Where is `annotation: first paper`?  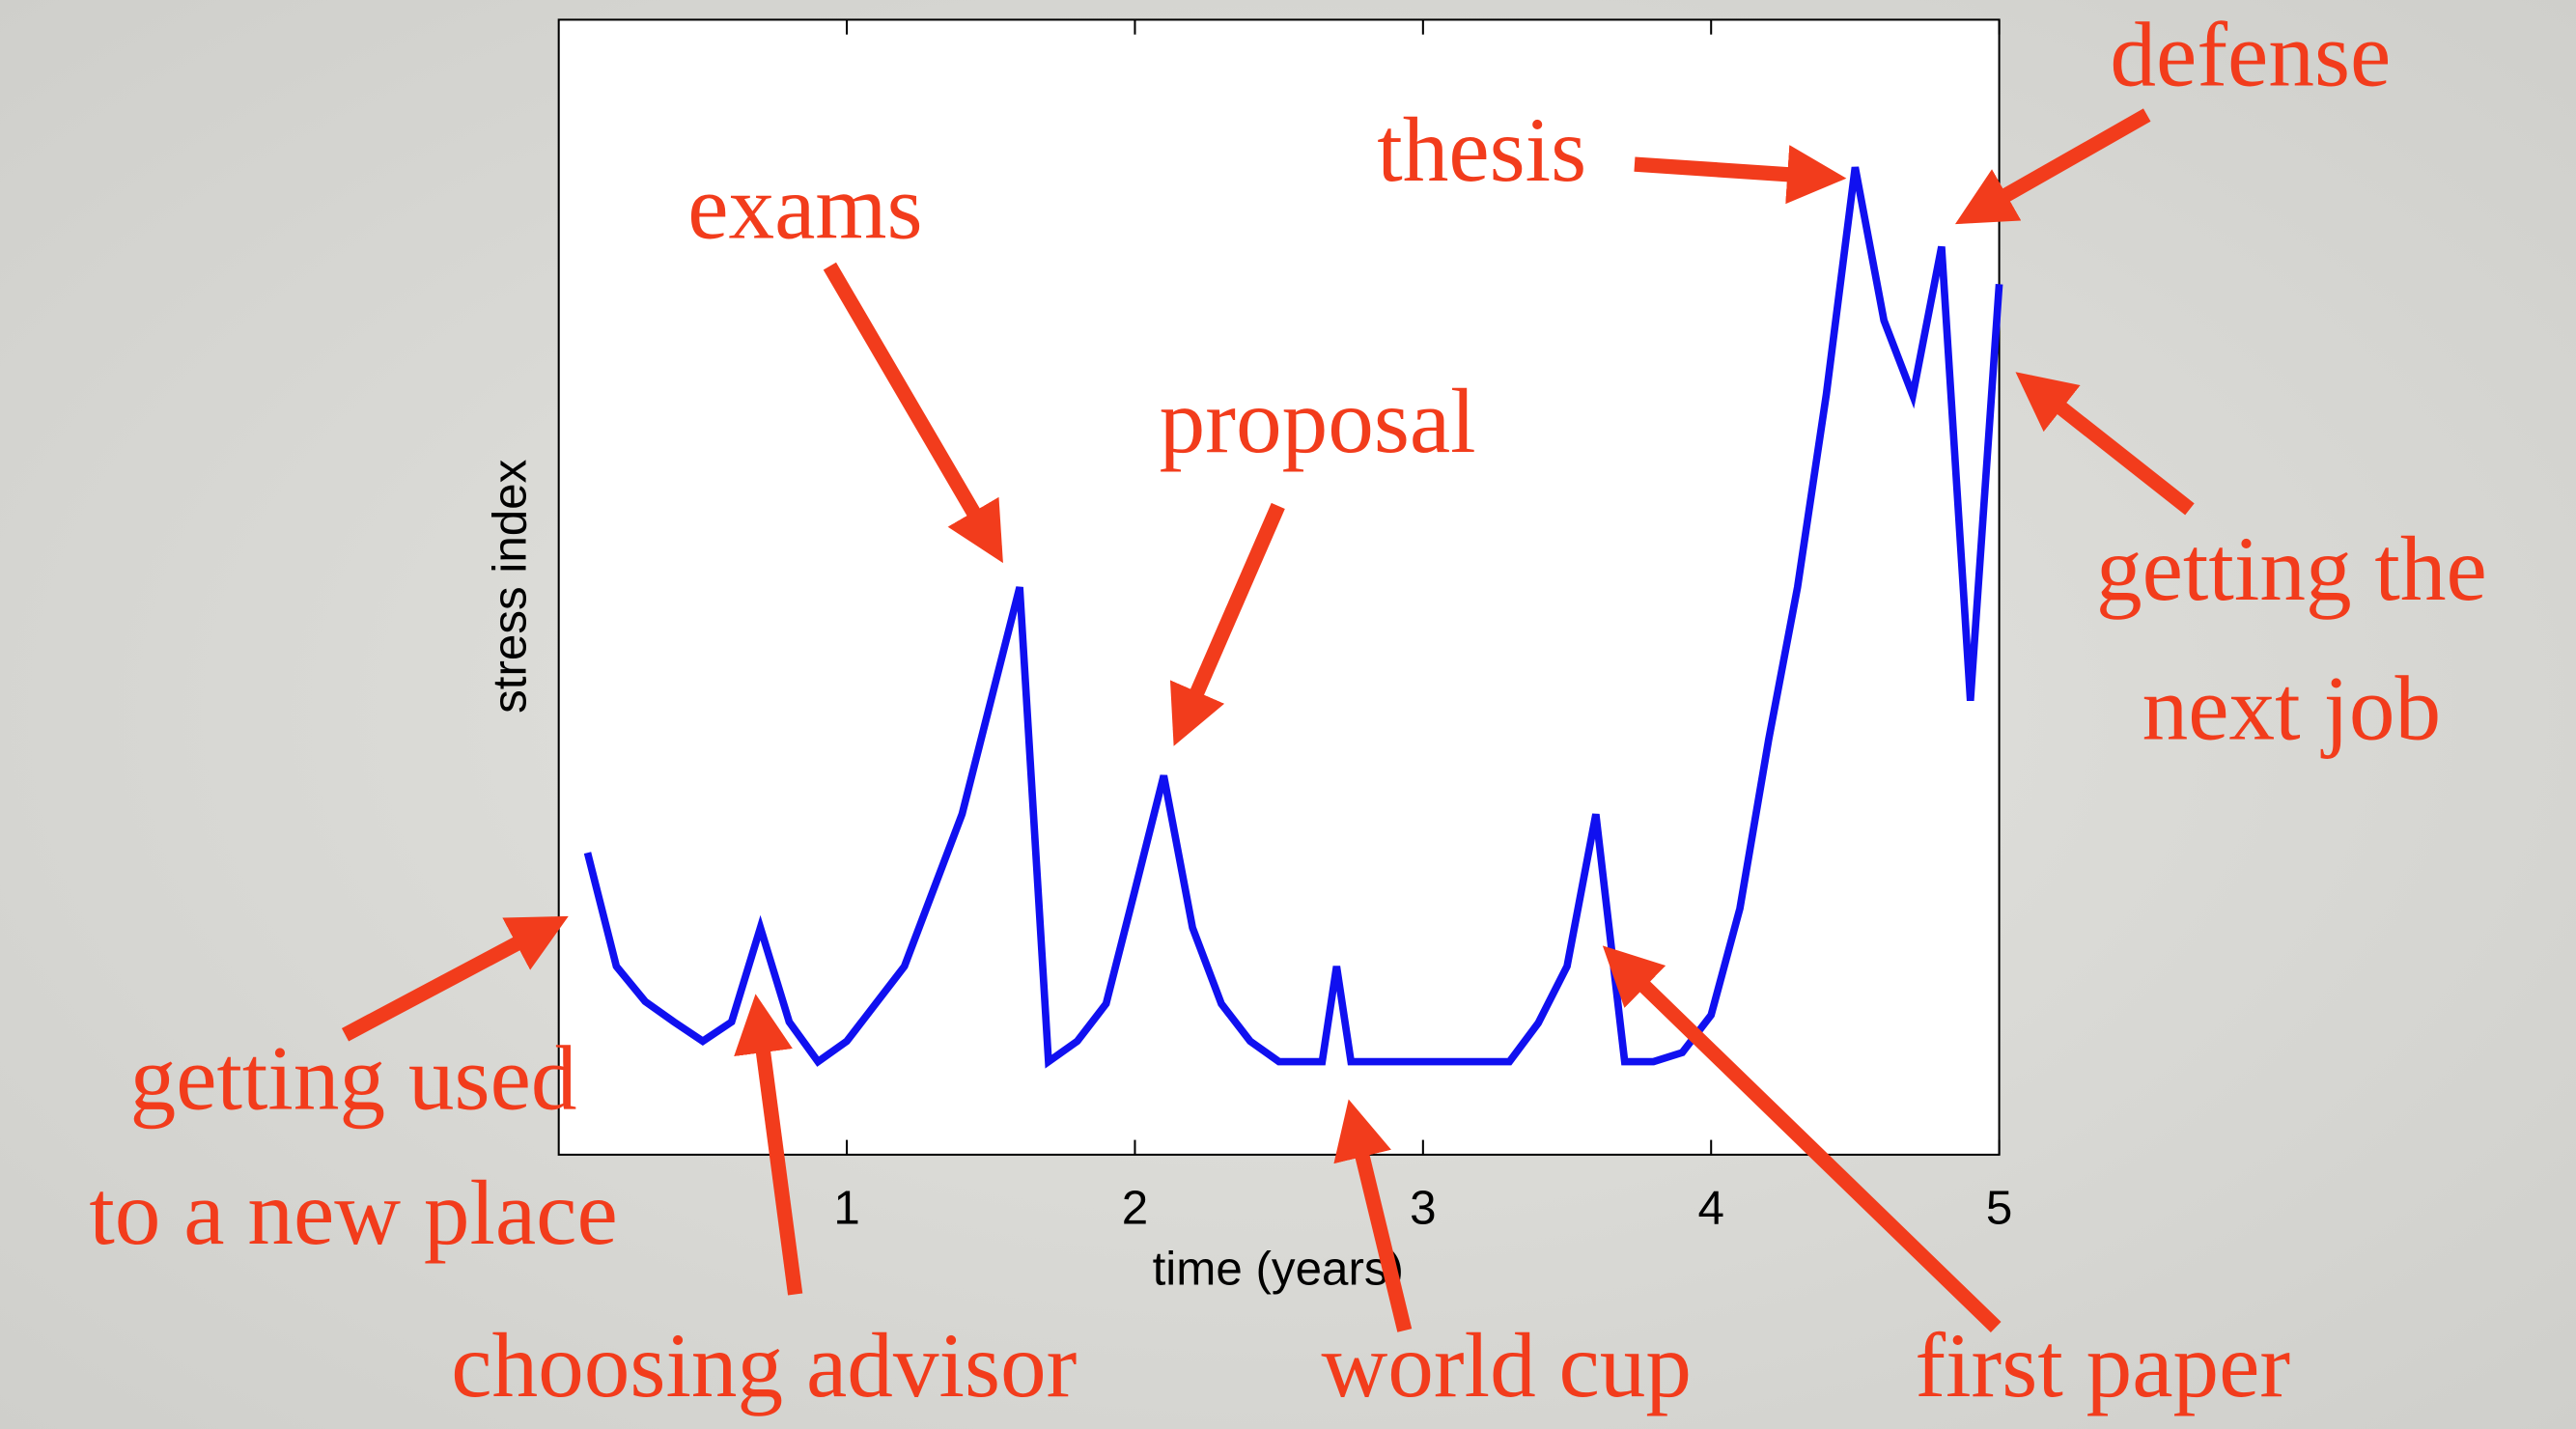
annotation: first paper is located at coordinates (2102, 1365).